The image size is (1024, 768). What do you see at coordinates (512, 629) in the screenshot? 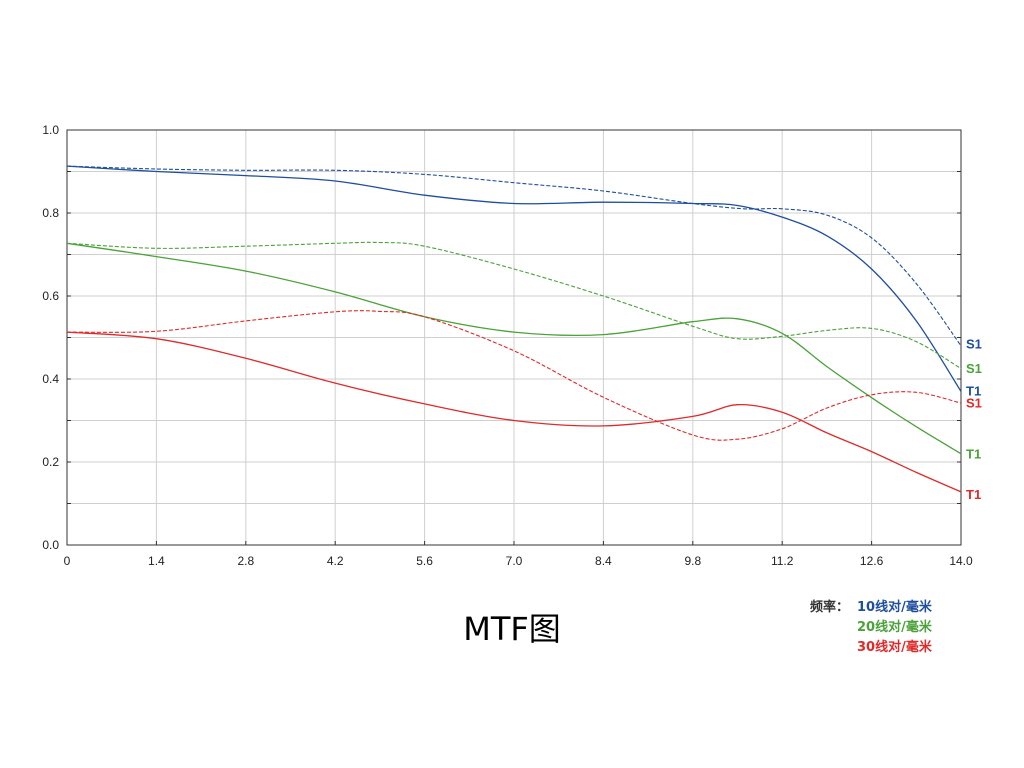
I see `chart-title: MTF图` at bounding box center [512, 629].